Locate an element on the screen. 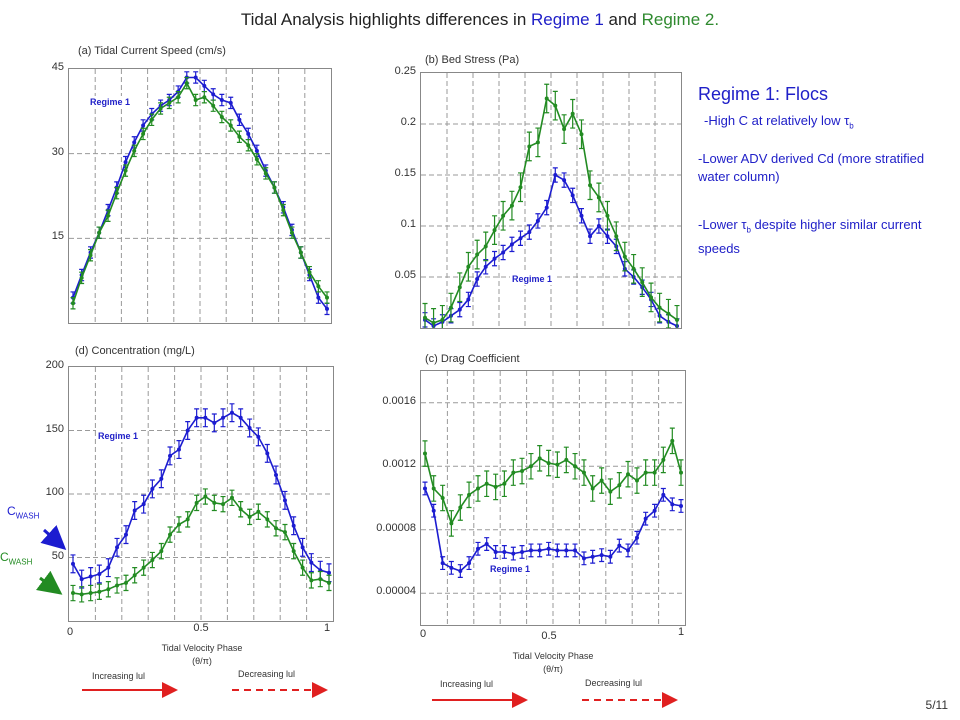 Image resolution: width=960 pixels, height=720 pixels. title-prefix: Tidal Analysis highlights differences in is located at coordinates (386, 19).